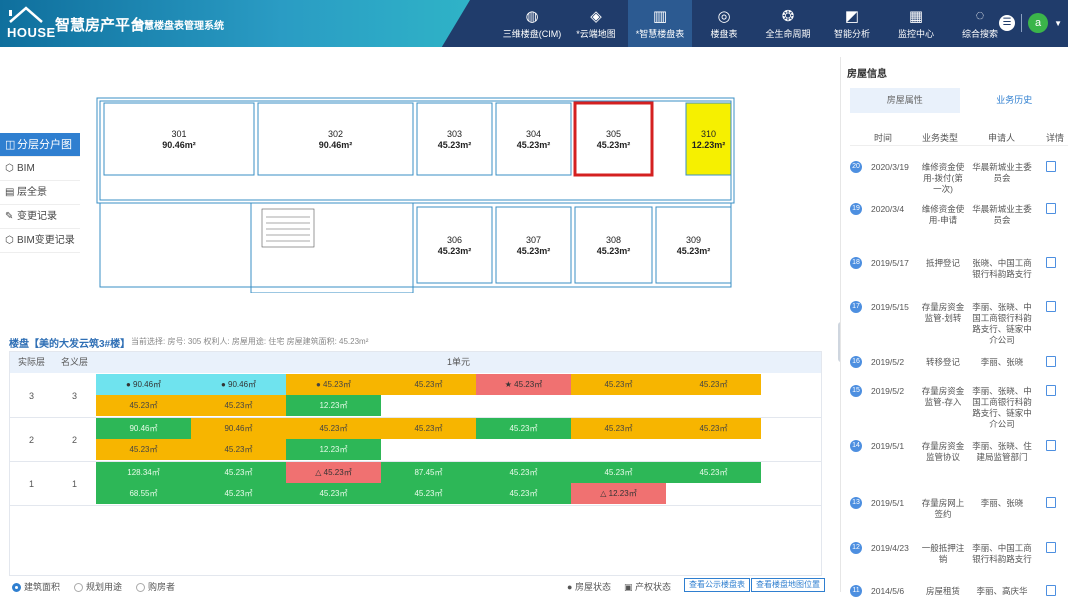 Image resolution: width=1068 pixels, height=597 pixels. What do you see at coordinates (856, 307) in the screenshot?
I see `history-index-badge: 17` at bounding box center [856, 307].